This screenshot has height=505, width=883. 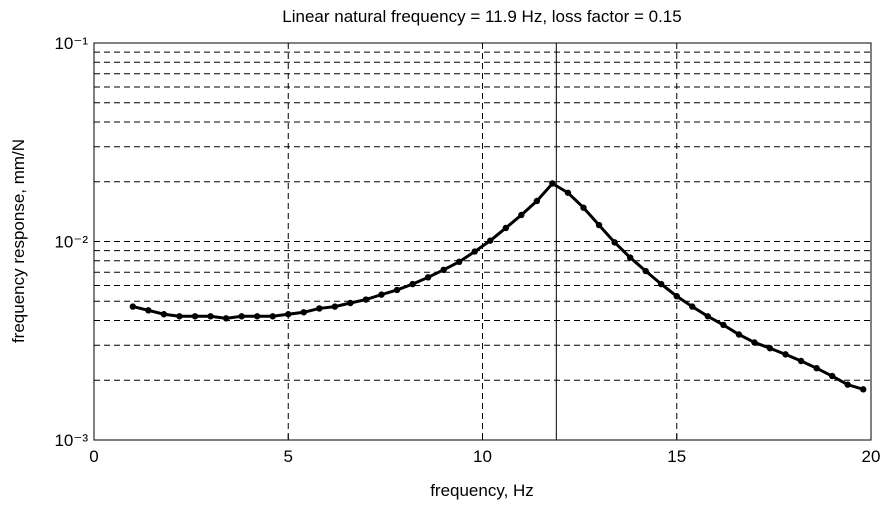 I want to click on y-tick-label: 10⁻³, so click(x=71, y=440).